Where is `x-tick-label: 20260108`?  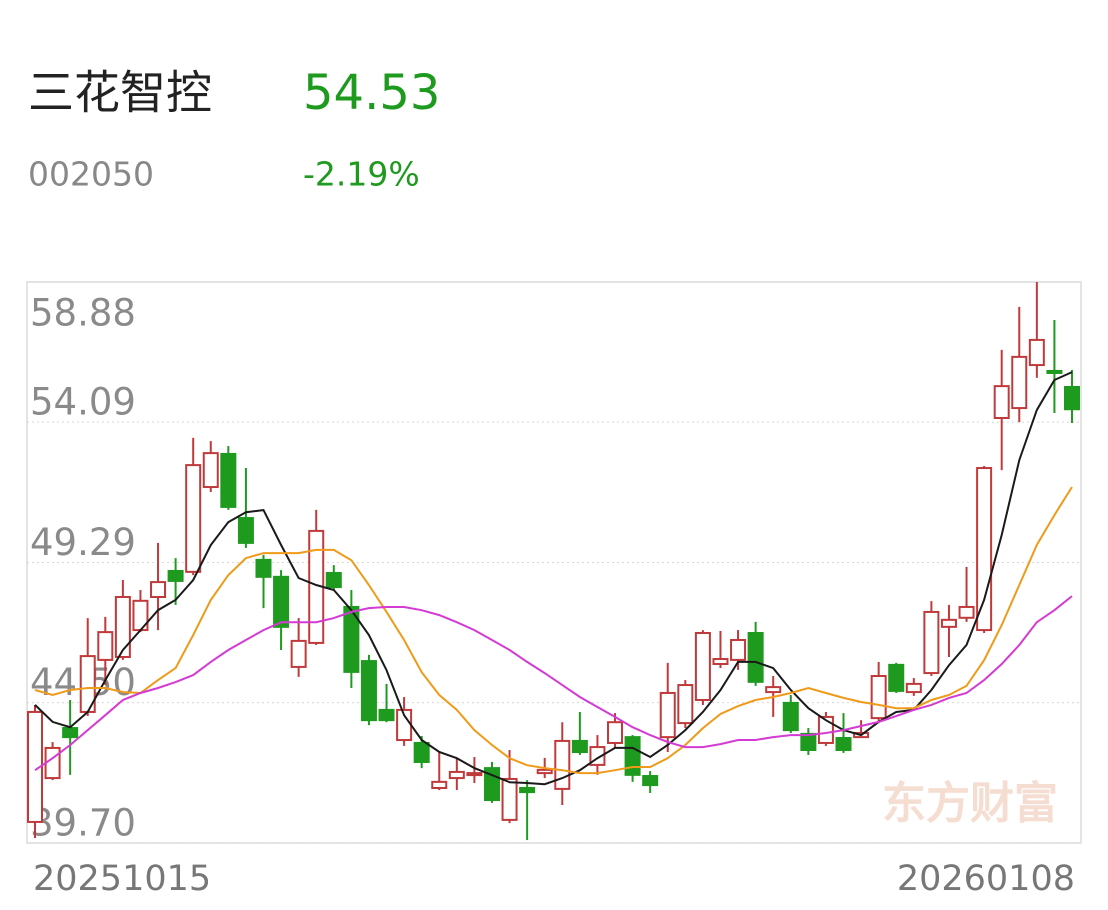
x-tick-label: 20260108 is located at coordinates (986, 879).